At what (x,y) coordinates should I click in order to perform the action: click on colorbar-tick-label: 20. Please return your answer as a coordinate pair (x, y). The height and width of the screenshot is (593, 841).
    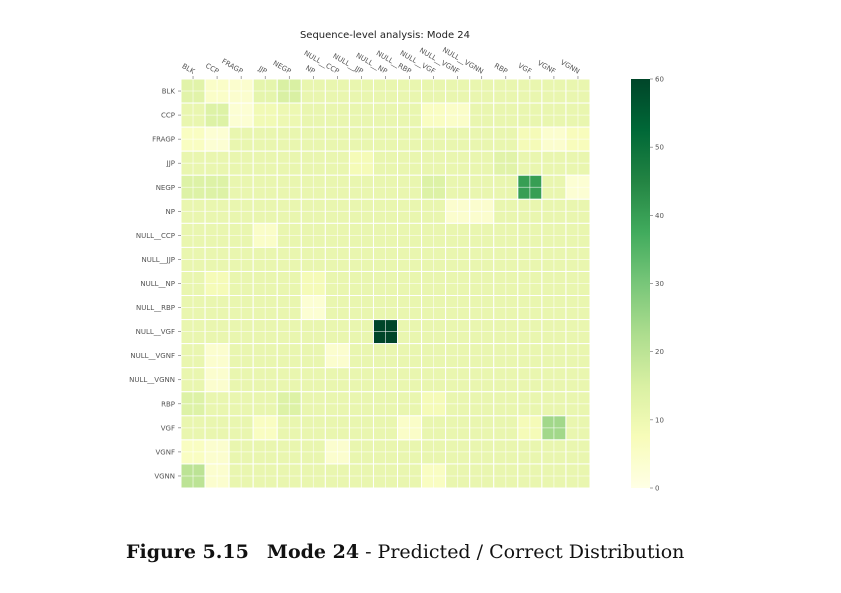
    Looking at the image, I should click on (659, 352).